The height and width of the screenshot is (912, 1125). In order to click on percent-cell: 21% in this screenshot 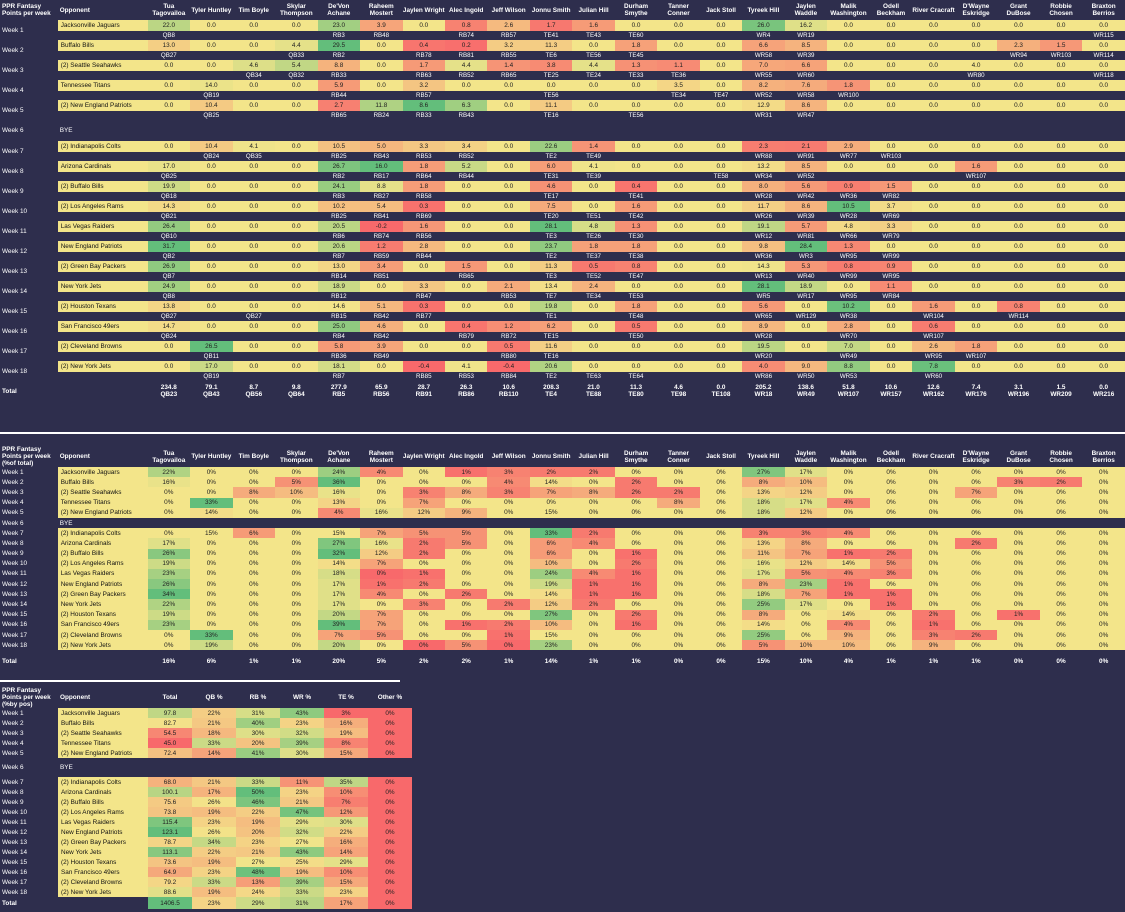, I will do `click(258, 852)`.